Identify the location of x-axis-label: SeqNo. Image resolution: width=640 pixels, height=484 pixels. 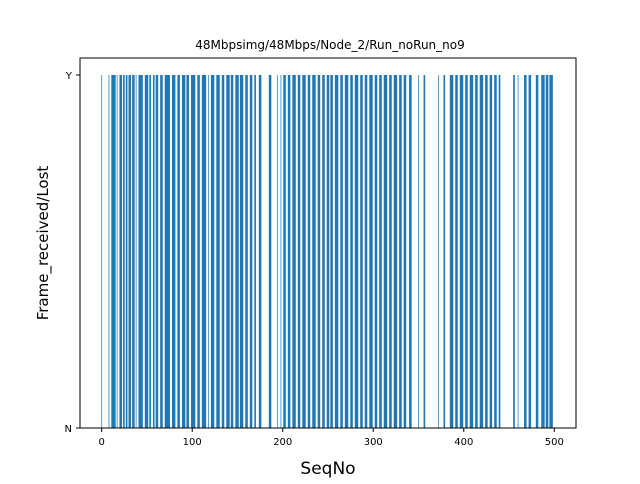
(327, 469).